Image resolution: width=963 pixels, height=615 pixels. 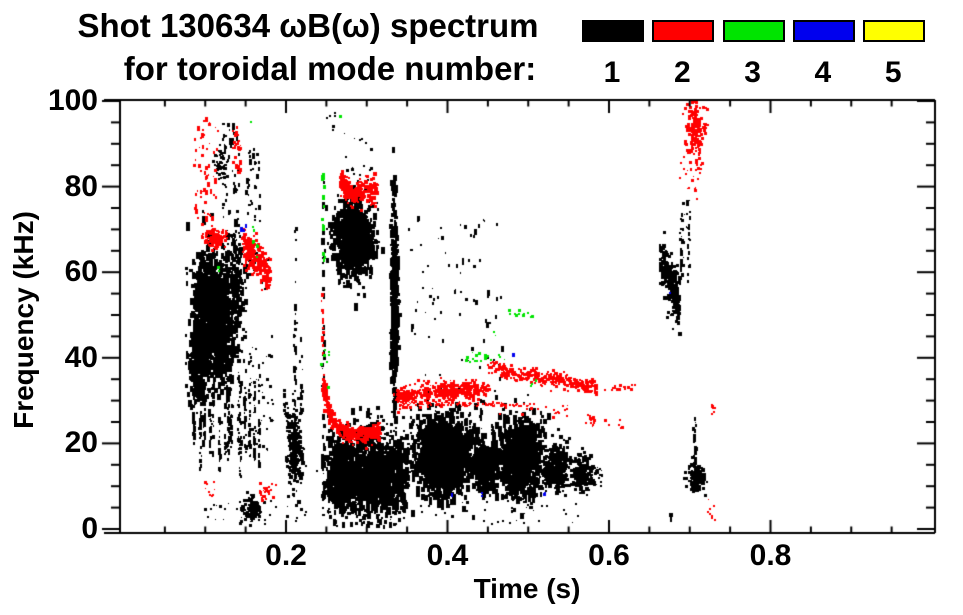 What do you see at coordinates (286, 555) in the screenshot?
I see `x-tick-label-0.2: 0.2` at bounding box center [286, 555].